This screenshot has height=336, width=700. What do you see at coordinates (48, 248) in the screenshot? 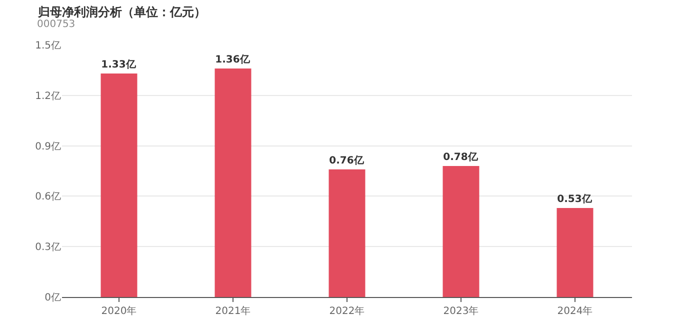
I see `y-tick-label: 0.3亿` at bounding box center [48, 248].